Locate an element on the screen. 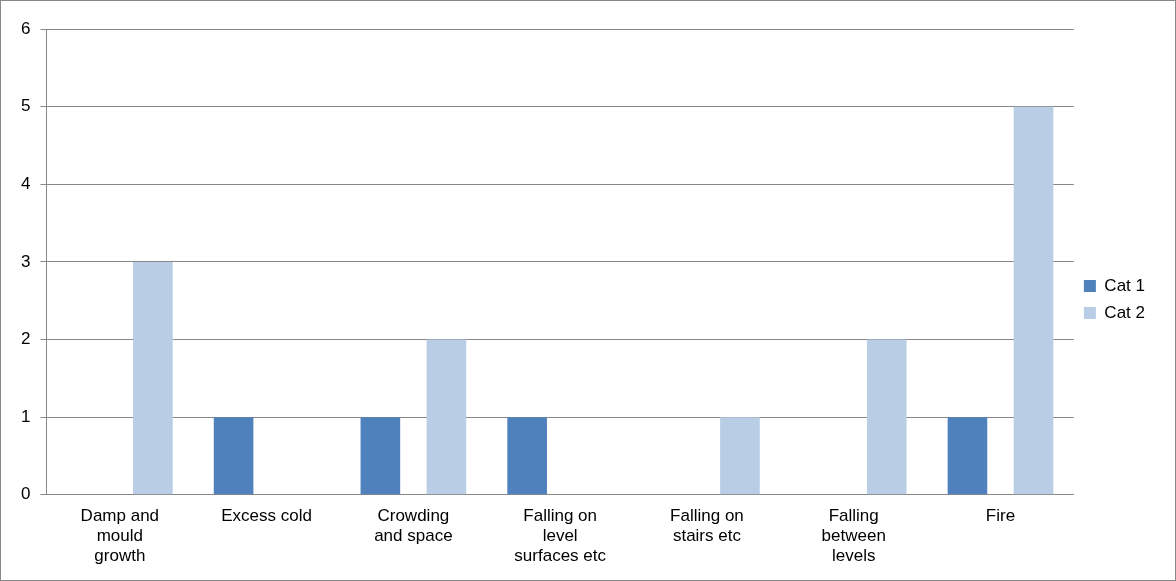 The height and width of the screenshot is (581, 1176). x-tick-label: Falling on level surfaces etc is located at coordinates (560, 535).